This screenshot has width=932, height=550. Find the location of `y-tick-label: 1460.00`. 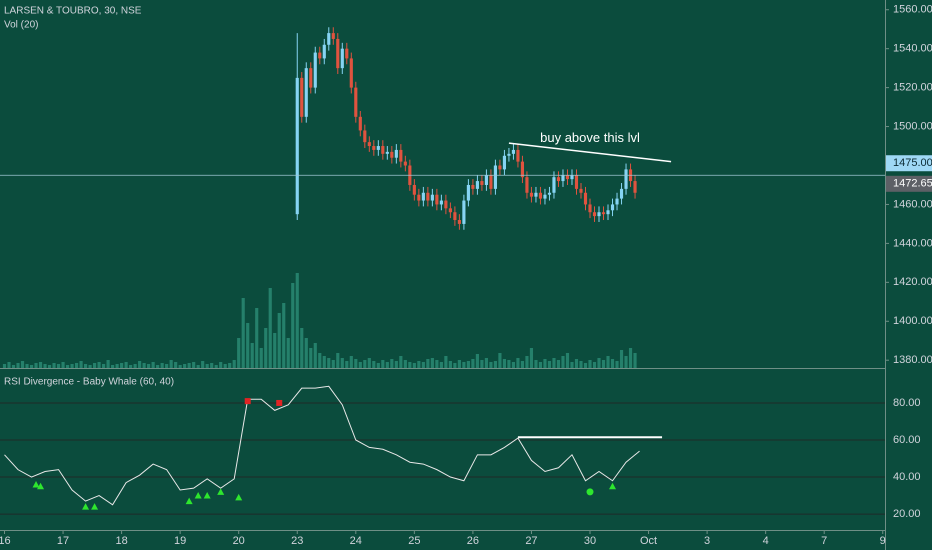

y-tick-label: 1460.00 is located at coordinates (912, 204).